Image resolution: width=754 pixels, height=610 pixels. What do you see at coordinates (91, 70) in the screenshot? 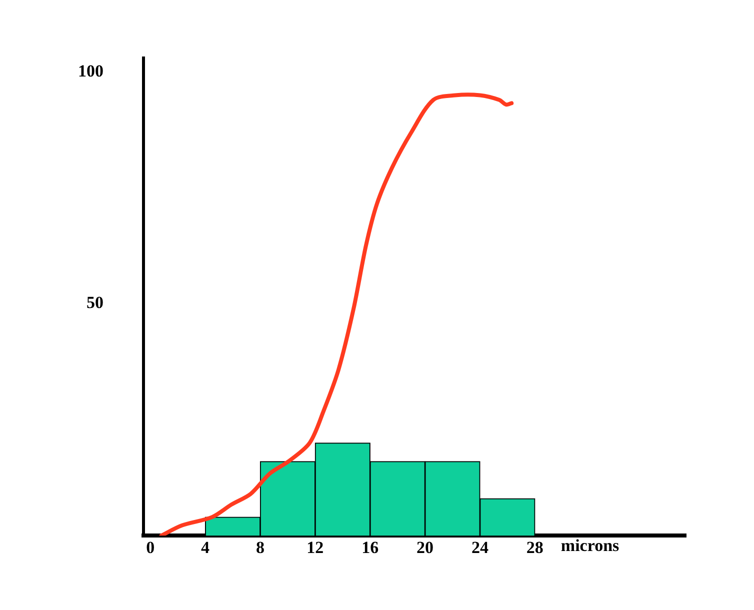
I see `y-tick-label: 100` at bounding box center [91, 70].